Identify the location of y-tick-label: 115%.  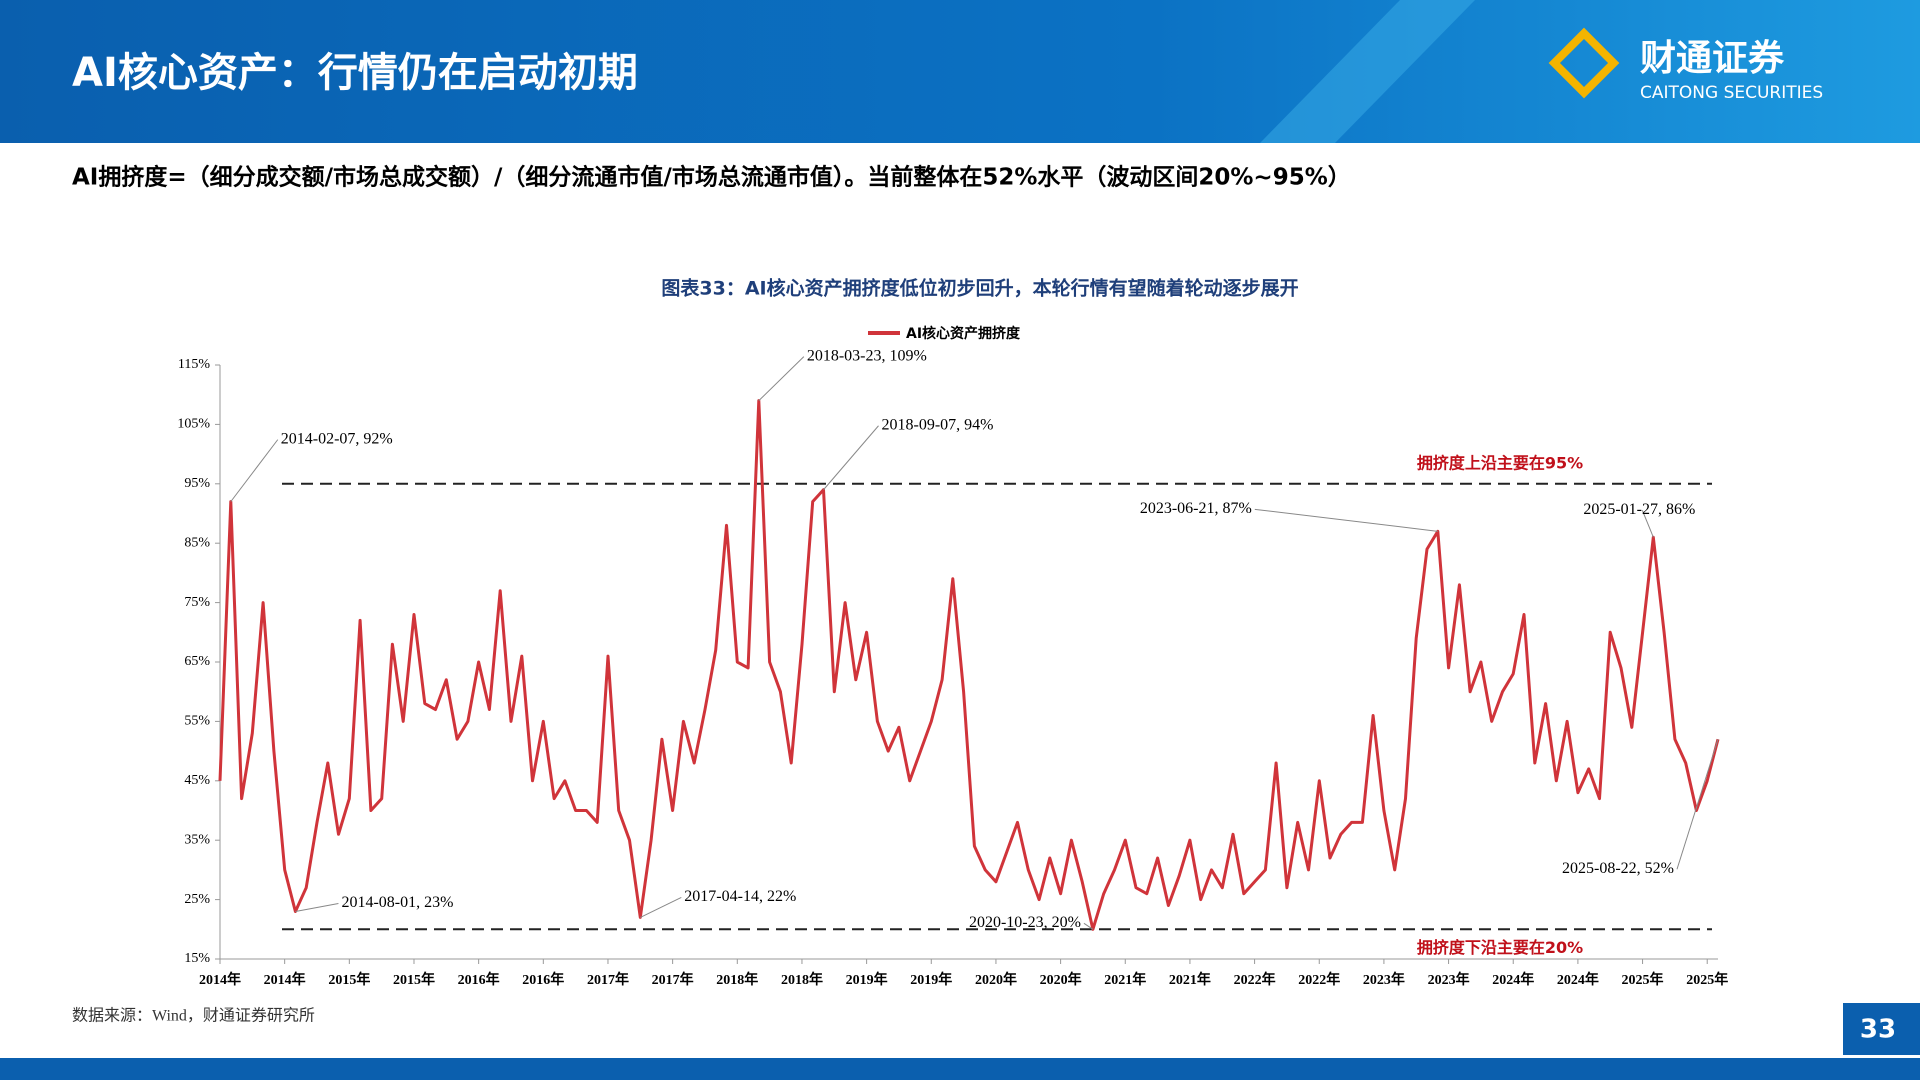
(194, 364).